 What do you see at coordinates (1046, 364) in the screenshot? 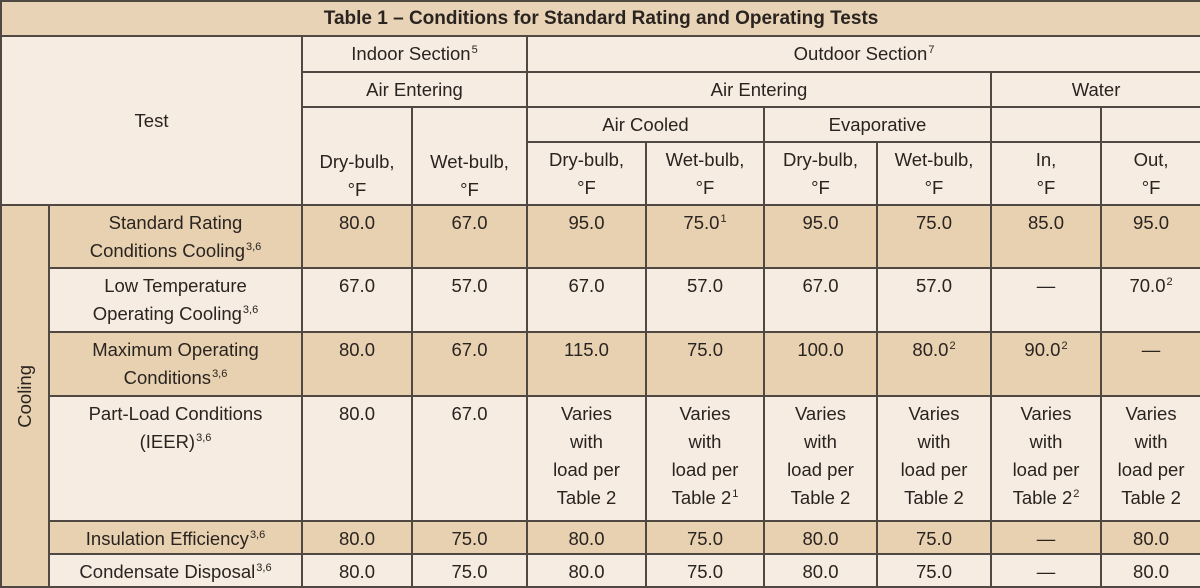
I see `value-cell: 90.02` at bounding box center [1046, 364].